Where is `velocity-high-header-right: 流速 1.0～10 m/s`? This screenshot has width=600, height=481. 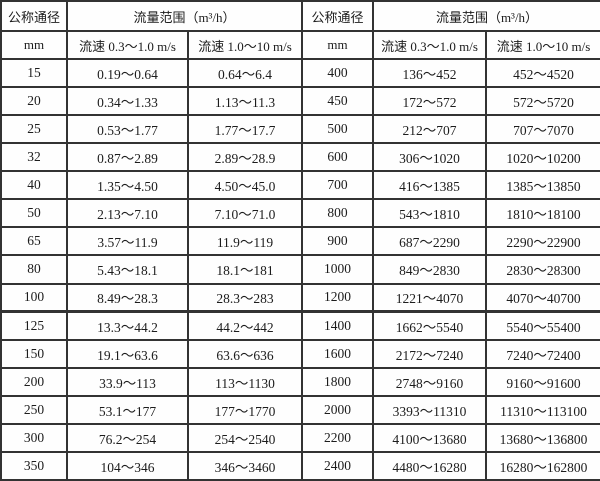
velocity-high-header-right: 流速 1.0～10 m/s is located at coordinates (542, 45).